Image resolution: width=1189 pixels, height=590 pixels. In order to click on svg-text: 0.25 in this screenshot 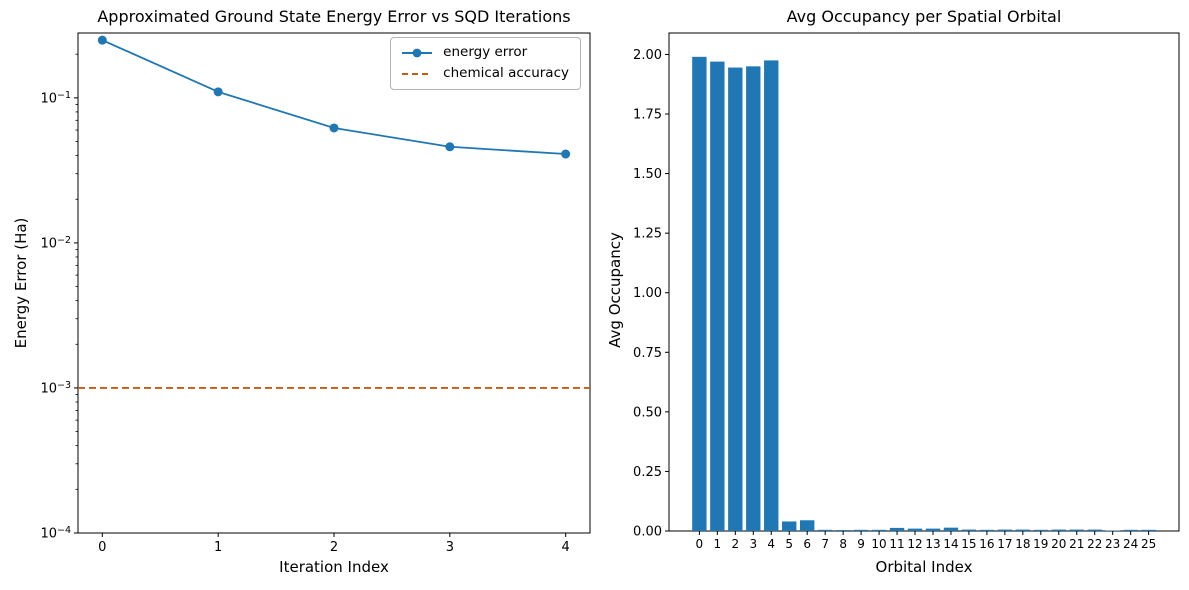, I will do `click(647, 472)`.